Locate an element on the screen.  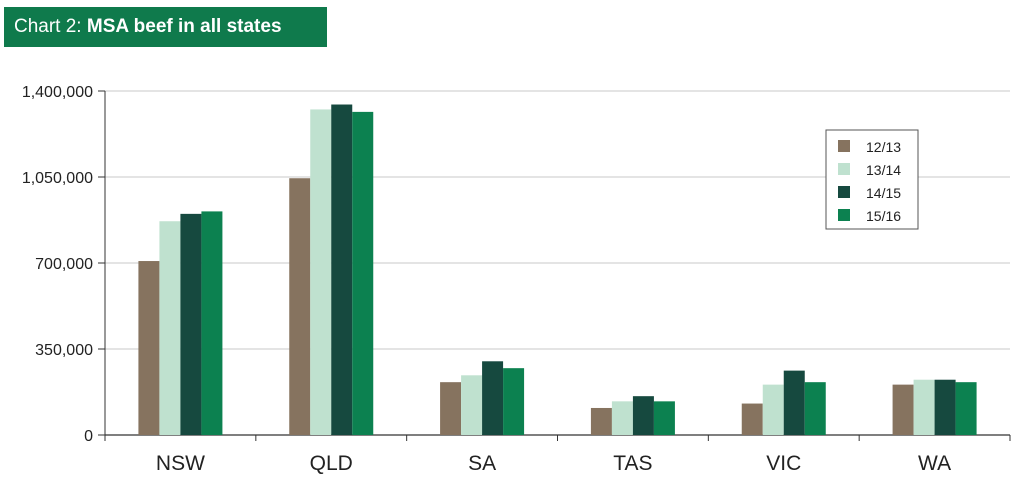
chart-title: Chart 2: MSA beef in all states is located at coordinates (165, 27).